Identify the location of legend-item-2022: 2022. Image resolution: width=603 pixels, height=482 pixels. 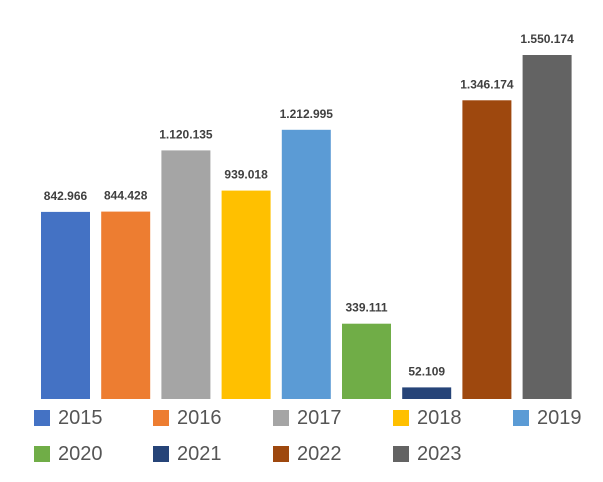
(307, 454).